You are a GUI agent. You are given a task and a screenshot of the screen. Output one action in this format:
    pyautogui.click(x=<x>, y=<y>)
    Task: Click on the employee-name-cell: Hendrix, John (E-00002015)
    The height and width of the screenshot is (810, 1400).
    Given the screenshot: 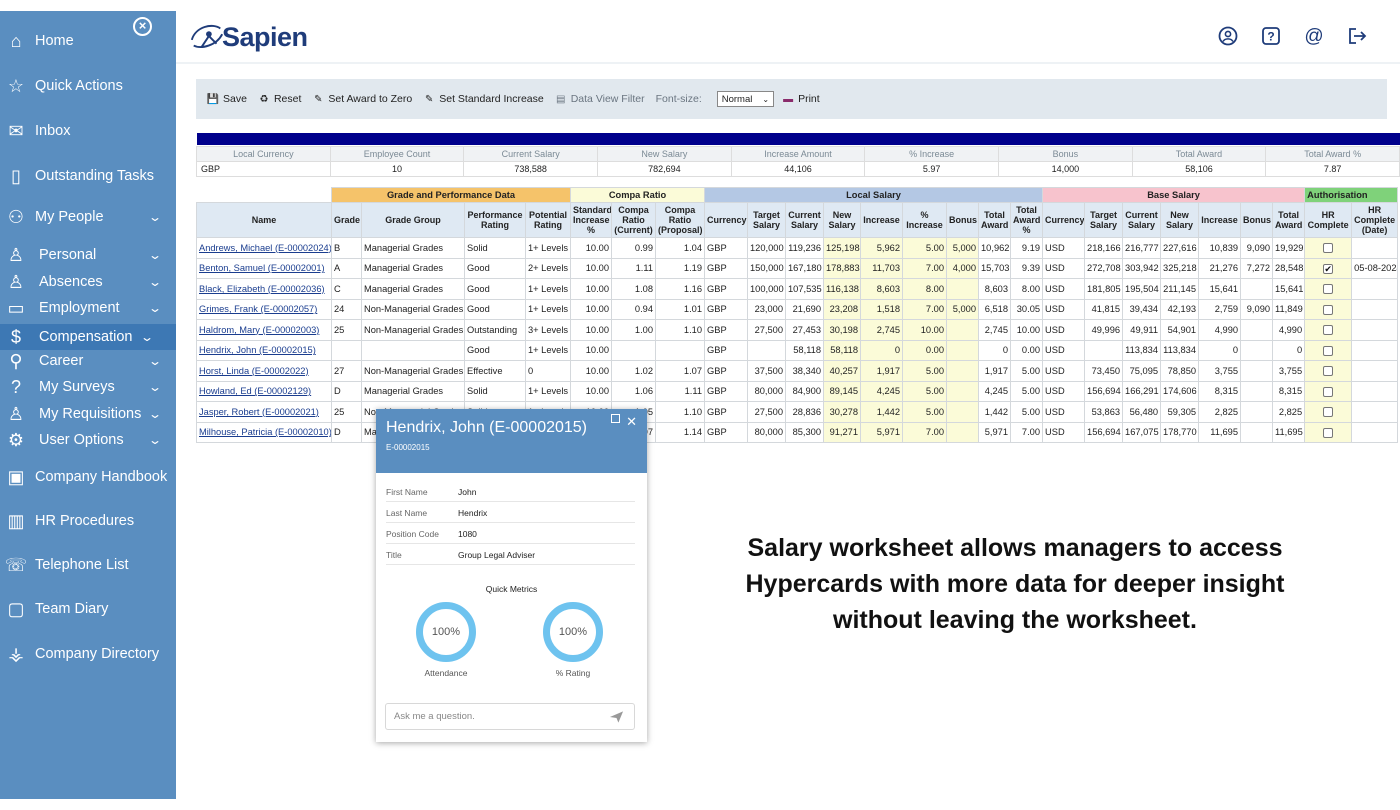 What is the action you would take?
    pyautogui.click(x=264, y=350)
    